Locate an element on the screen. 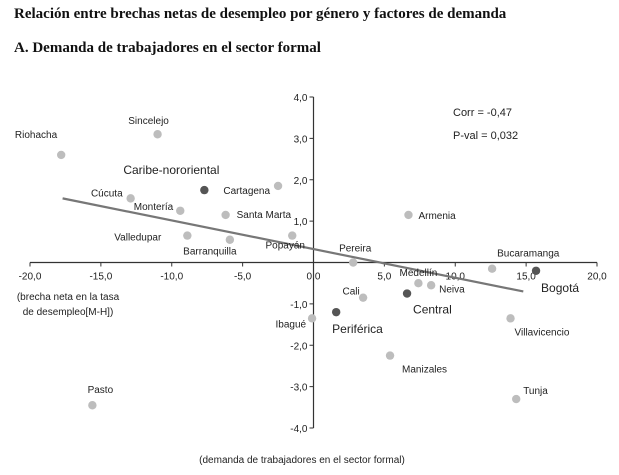 This screenshot has width=619, height=475. x-tick-label: -15,0 is located at coordinates (100, 277).